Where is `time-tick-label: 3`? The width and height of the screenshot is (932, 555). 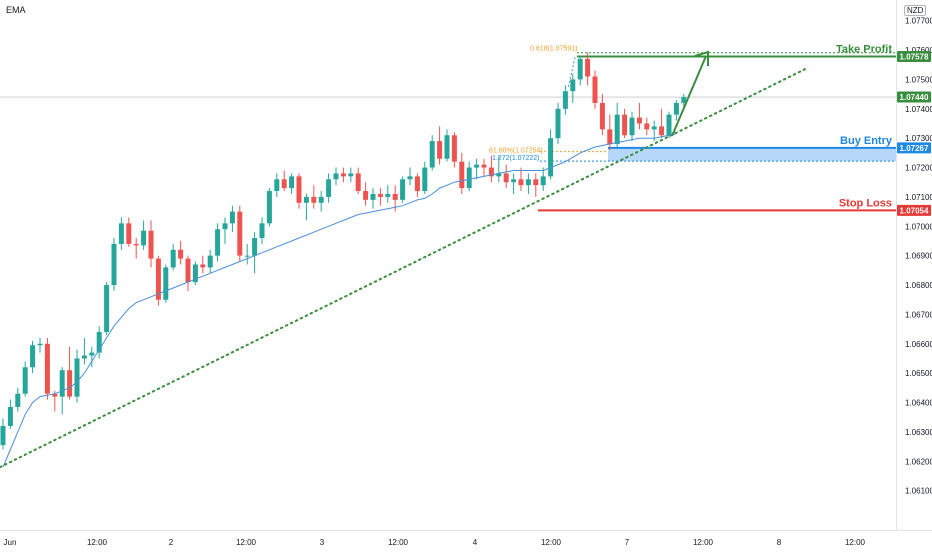 time-tick-label: 3 is located at coordinates (322, 542).